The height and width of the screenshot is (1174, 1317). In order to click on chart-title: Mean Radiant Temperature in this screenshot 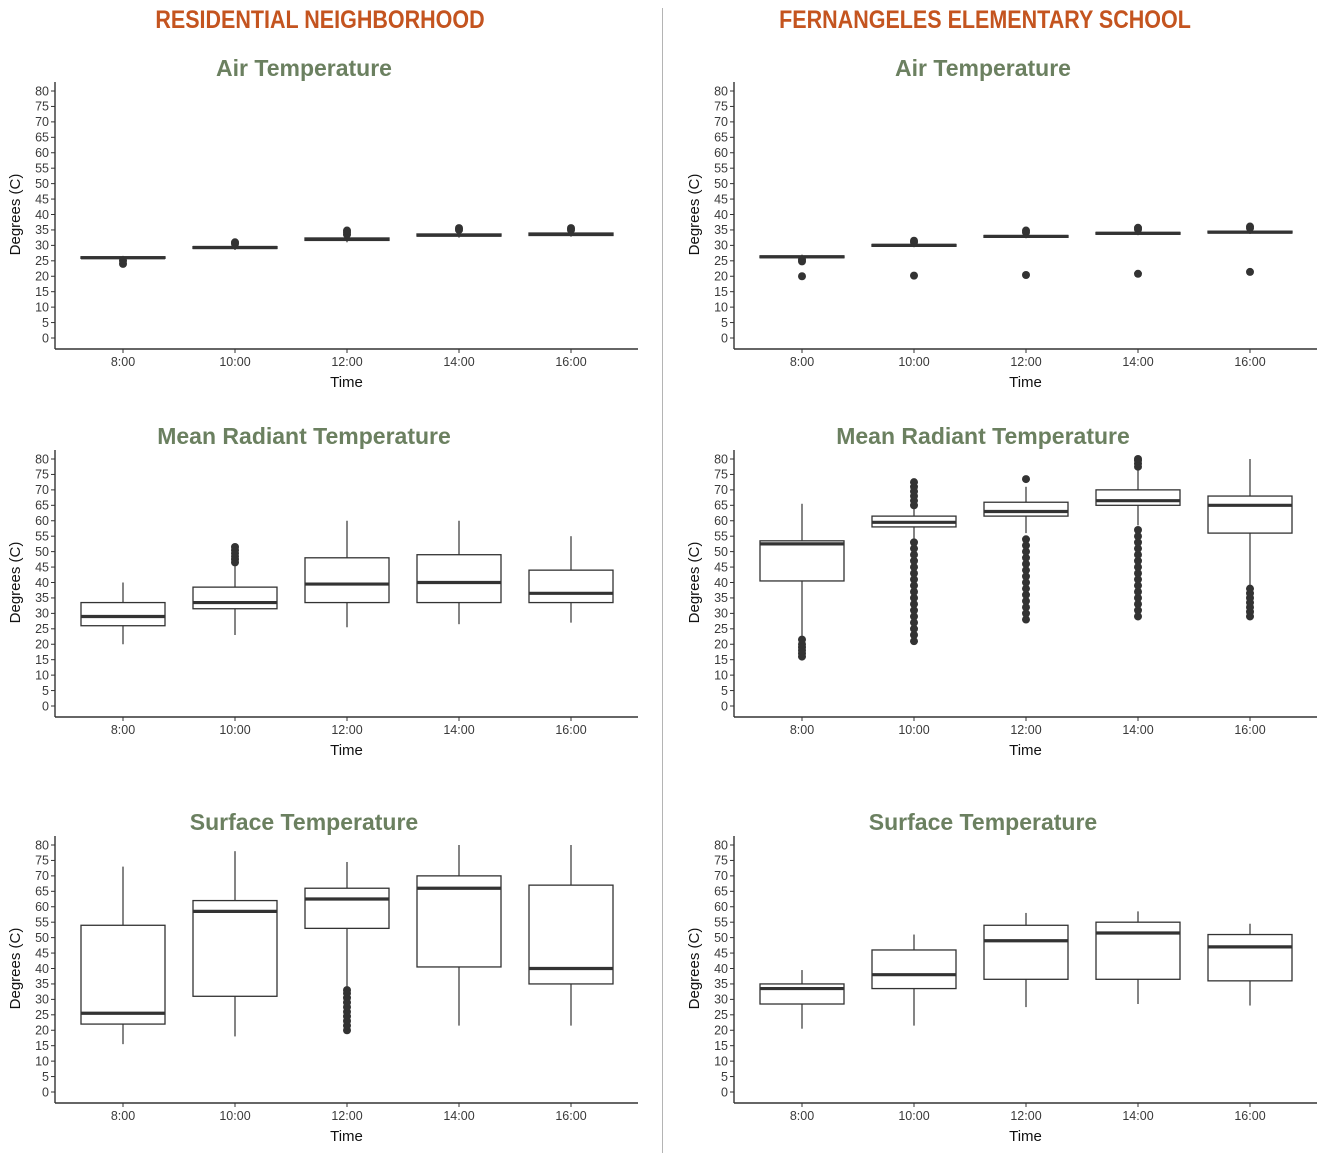, I will do `click(983, 436)`.